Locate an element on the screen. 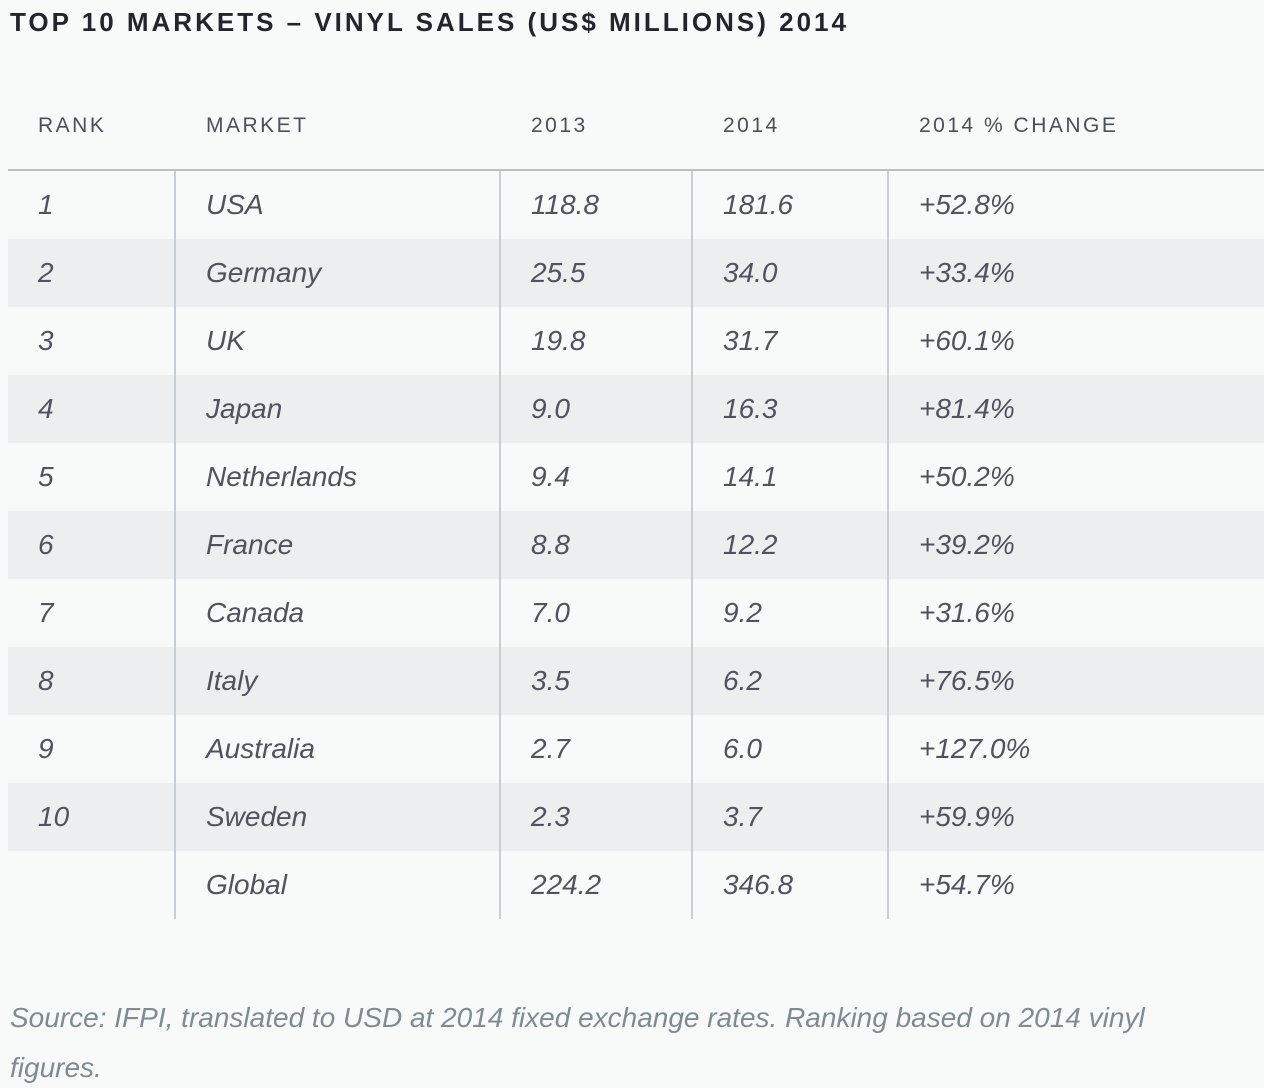  cell-rank: 3 is located at coordinates (92, 341).